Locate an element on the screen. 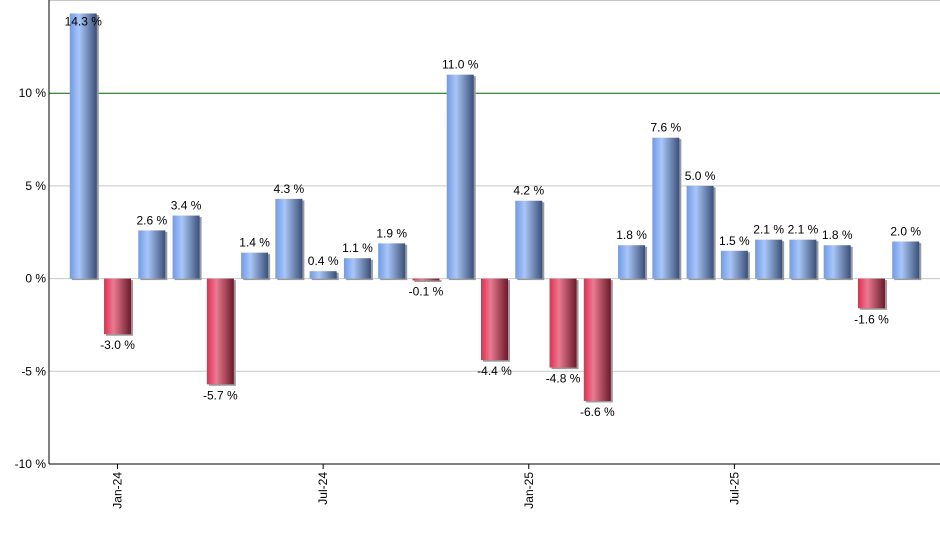  data-label: -3.0 % is located at coordinates (117, 345).